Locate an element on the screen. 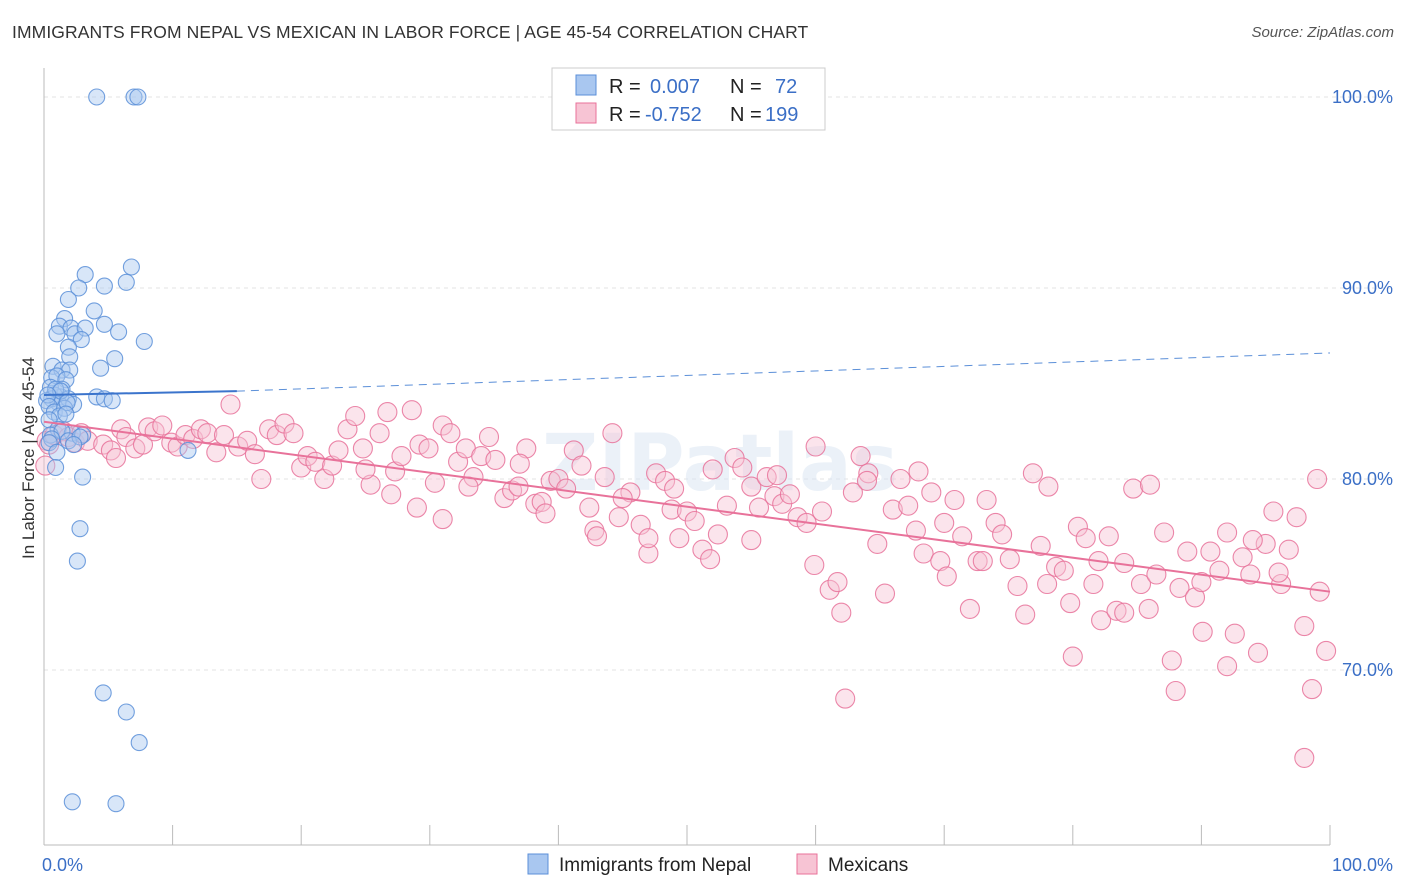 The image size is (1406, 892). stats-n-label-mexicans: N = is located at coordinates (746, 115).